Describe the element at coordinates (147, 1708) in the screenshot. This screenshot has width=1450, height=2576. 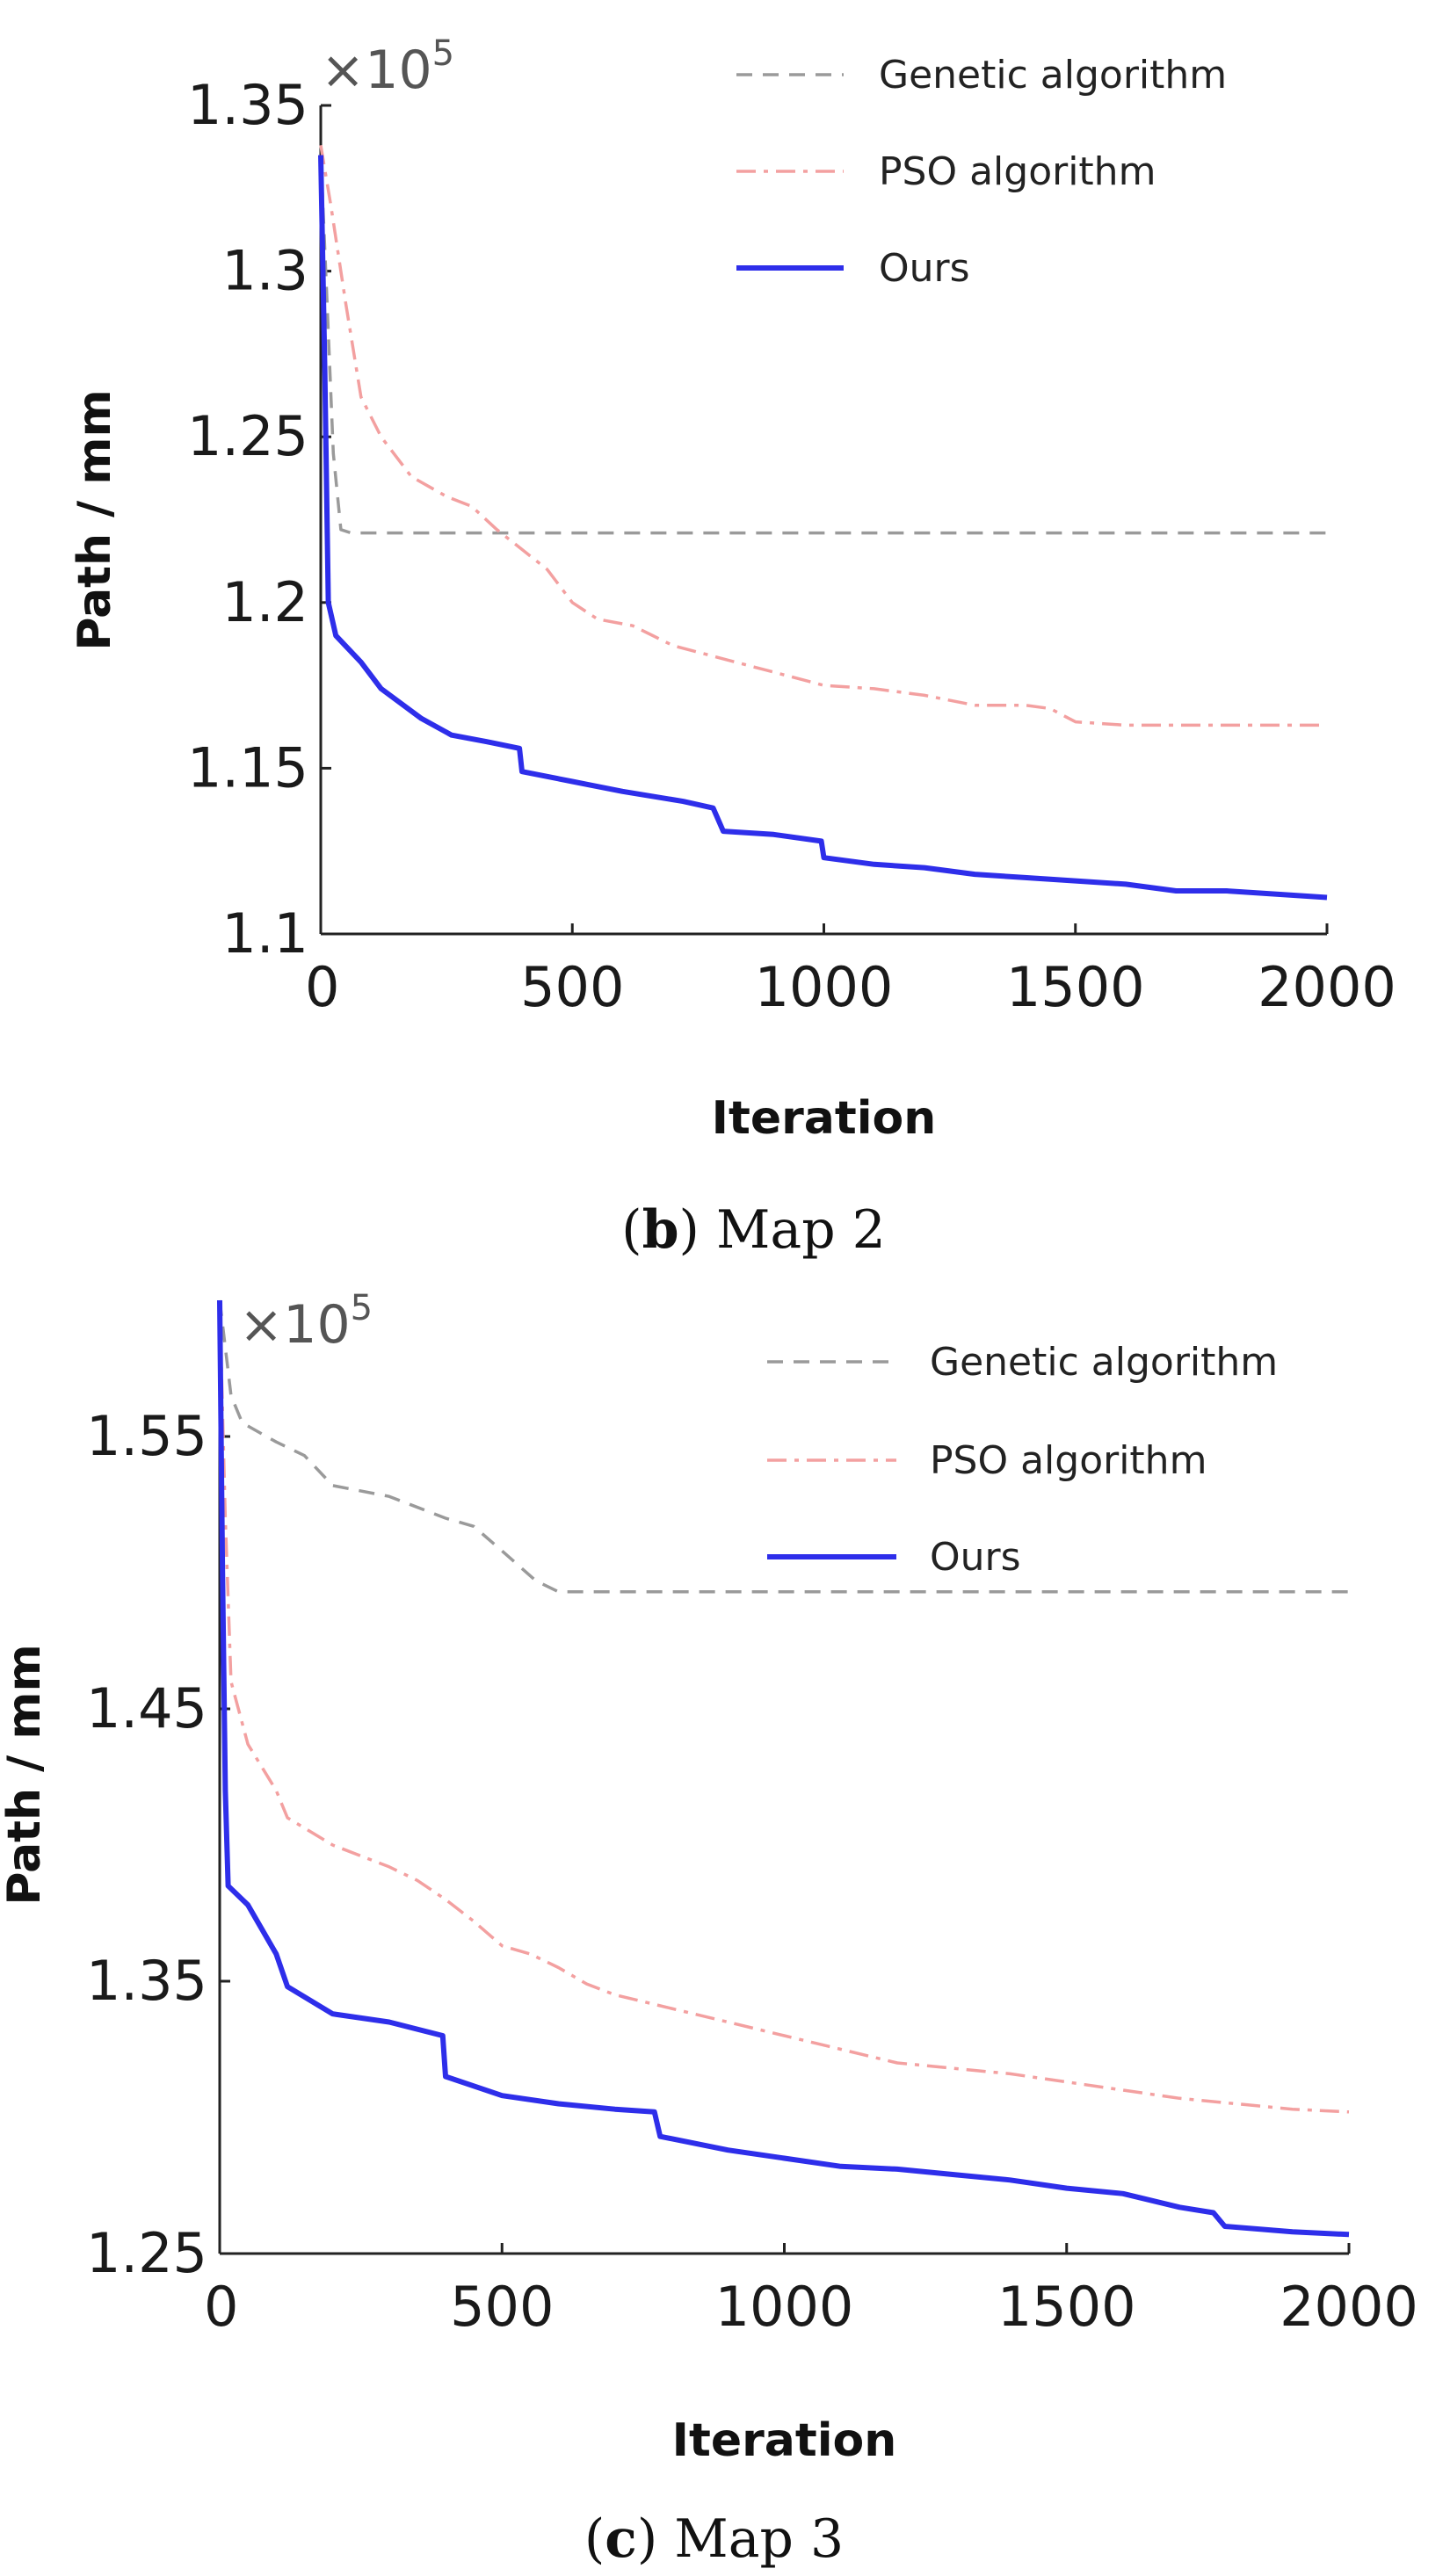
I see `y-tick-label: 1.45` at that location.